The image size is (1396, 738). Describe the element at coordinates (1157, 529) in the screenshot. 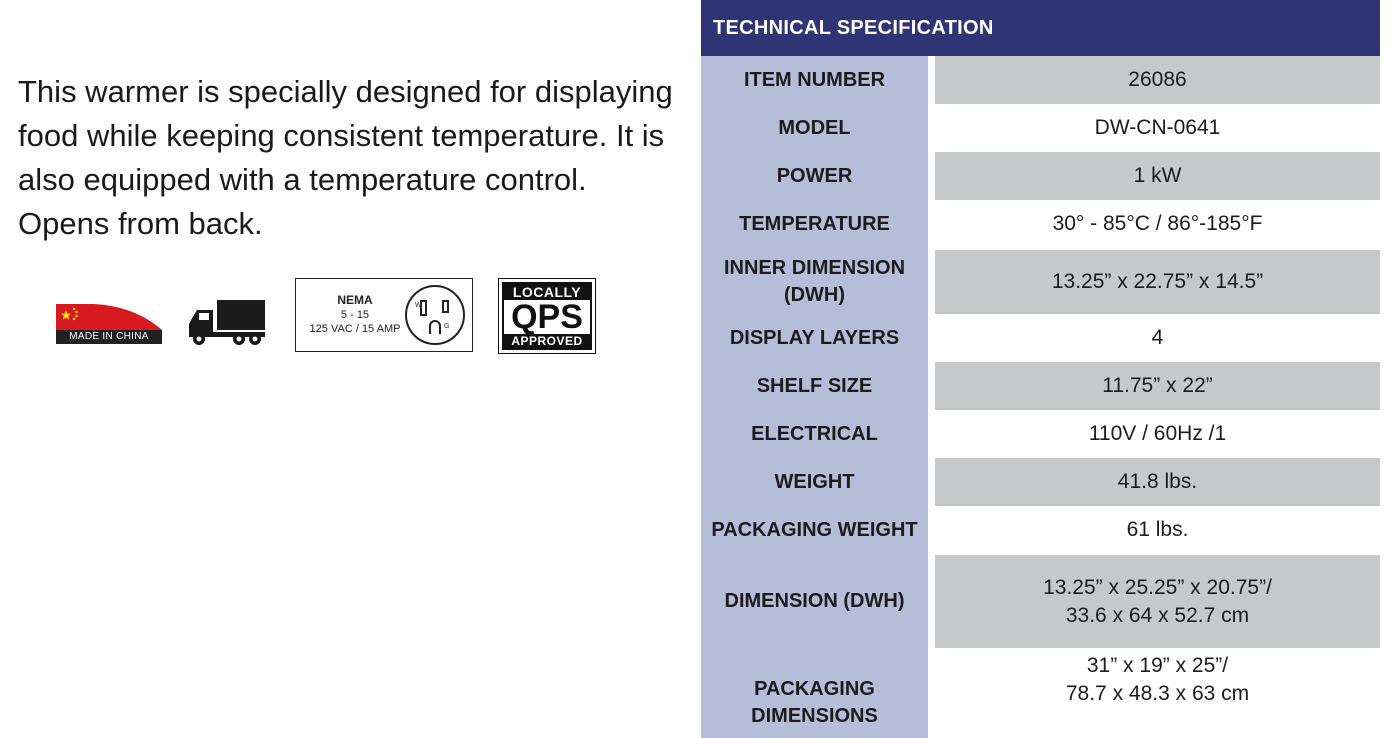

I see `spec-value: 61 lbs.` at that location.